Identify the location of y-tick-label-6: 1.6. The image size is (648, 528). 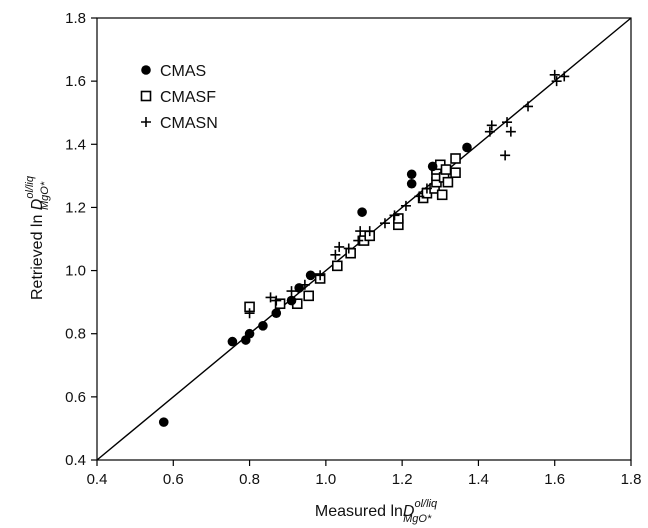
(75, 81).